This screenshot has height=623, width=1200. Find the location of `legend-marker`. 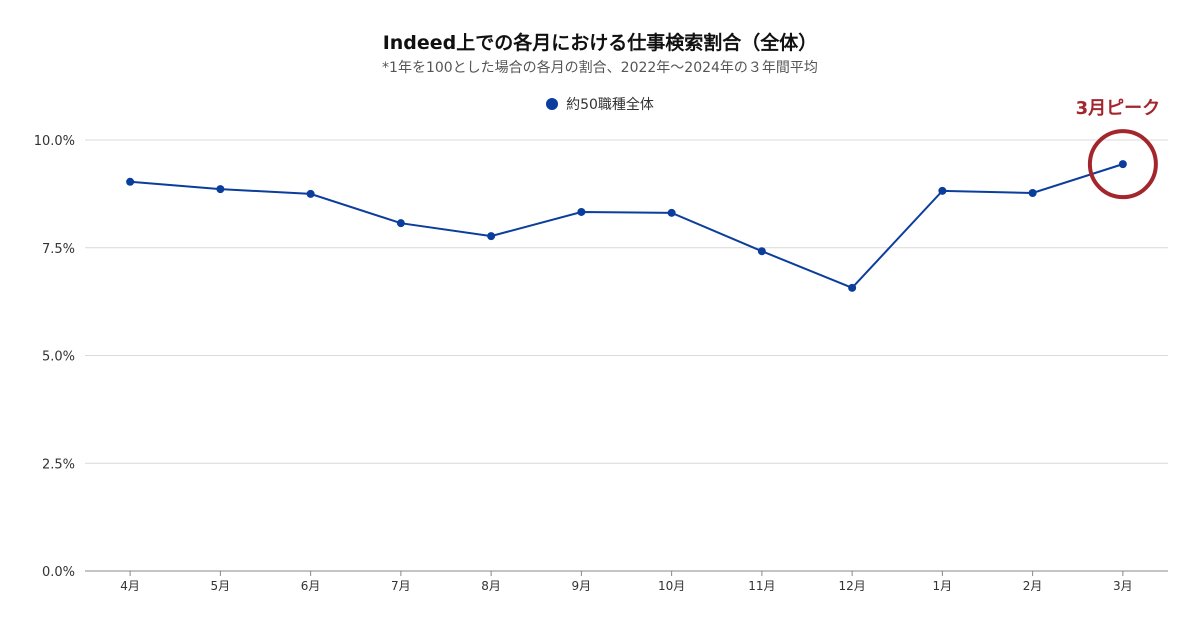

legend-marker is located at coordinates (552, 104).